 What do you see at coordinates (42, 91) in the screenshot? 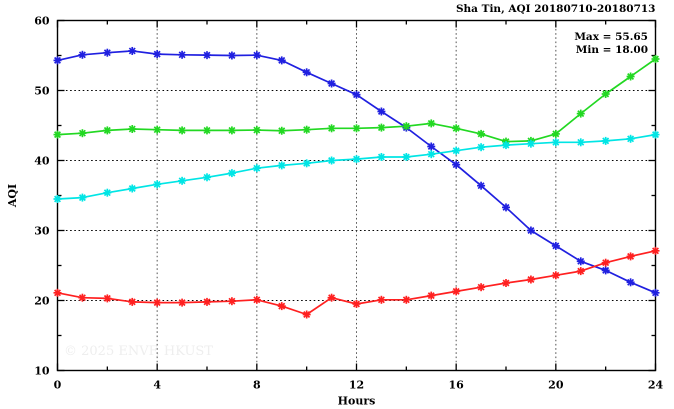
I see `y-tick-label: 50` at bounding box center [42, 91].